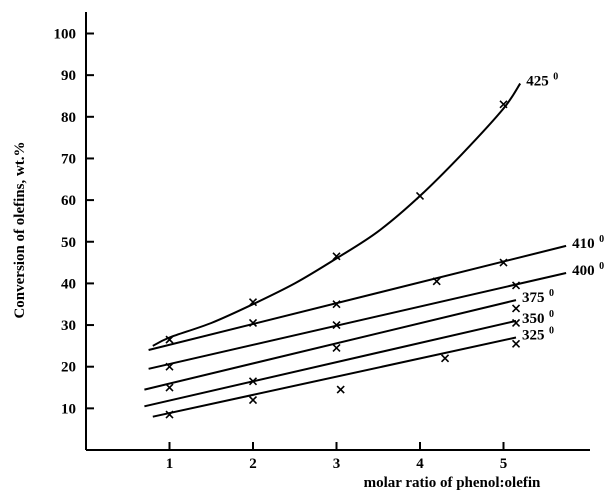 This screenshot has width=604, height=495. Describe the element at coordinates (68, 201) in the screenshot. I see `y-tick-label: 60` at that location.